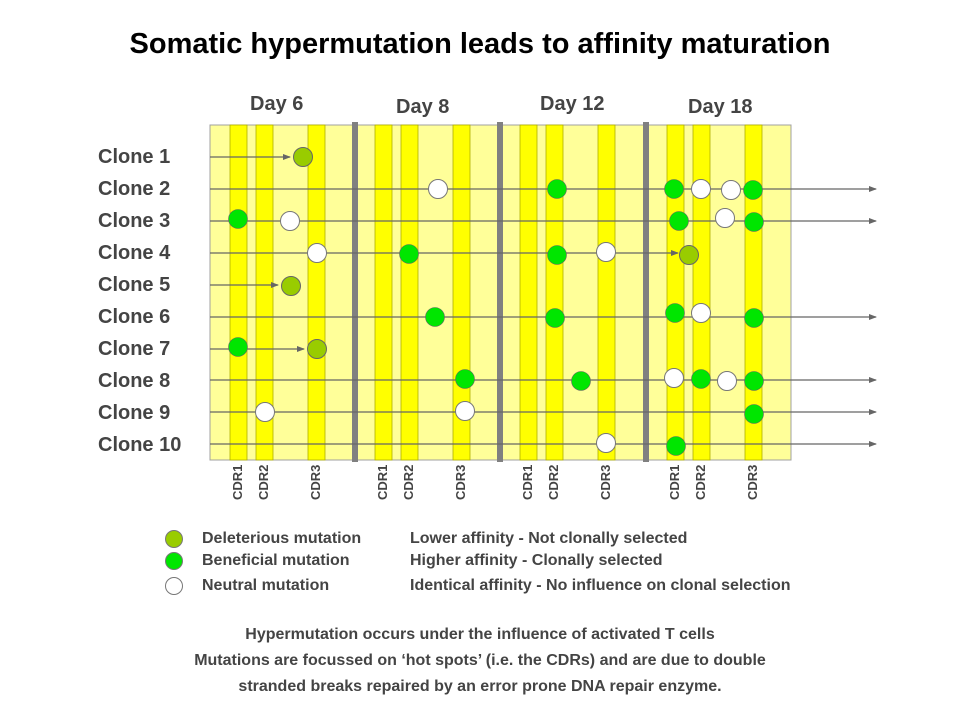 The image size is (960, 720). Describe the element at coordinates (720, 107) in the screenshot. I see `day-label-18: Day 18` at that location.